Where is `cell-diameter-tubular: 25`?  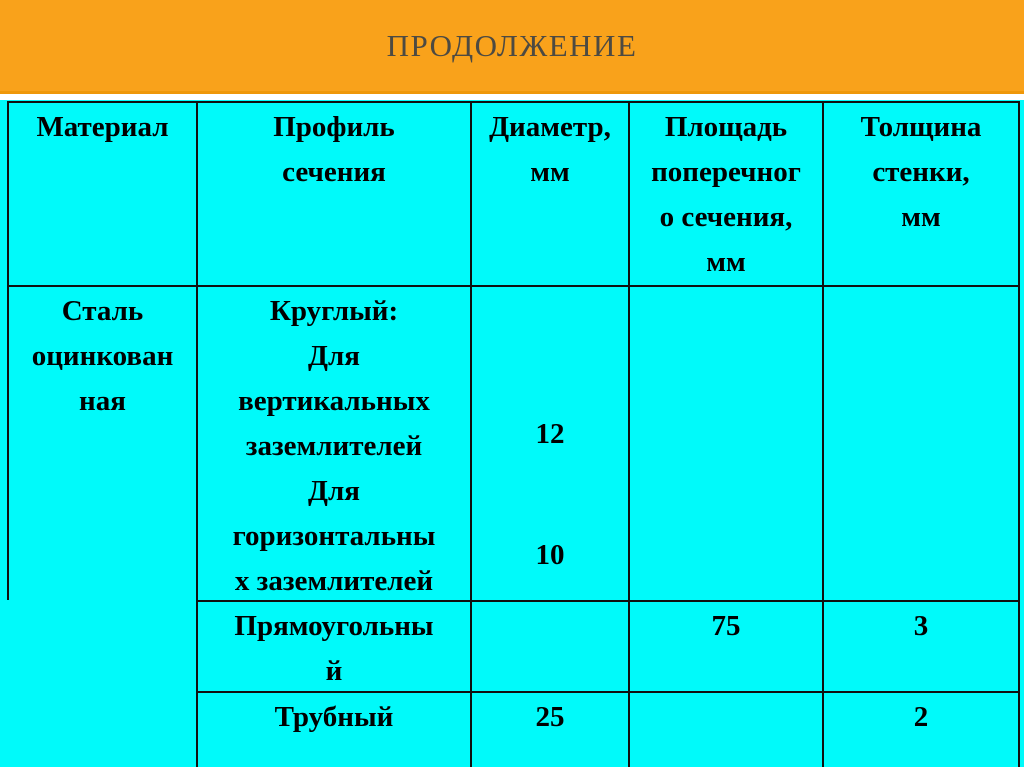
cell-diameter-tubular: 25 is located at coordinates (549, 729).